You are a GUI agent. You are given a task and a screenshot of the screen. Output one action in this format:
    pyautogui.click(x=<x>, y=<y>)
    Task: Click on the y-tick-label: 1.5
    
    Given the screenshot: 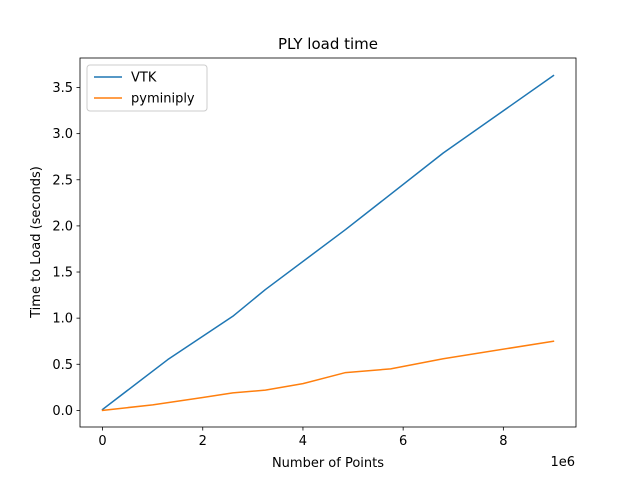 What is the action you would take?
    pyautogui.click(x=62, y=273)
    